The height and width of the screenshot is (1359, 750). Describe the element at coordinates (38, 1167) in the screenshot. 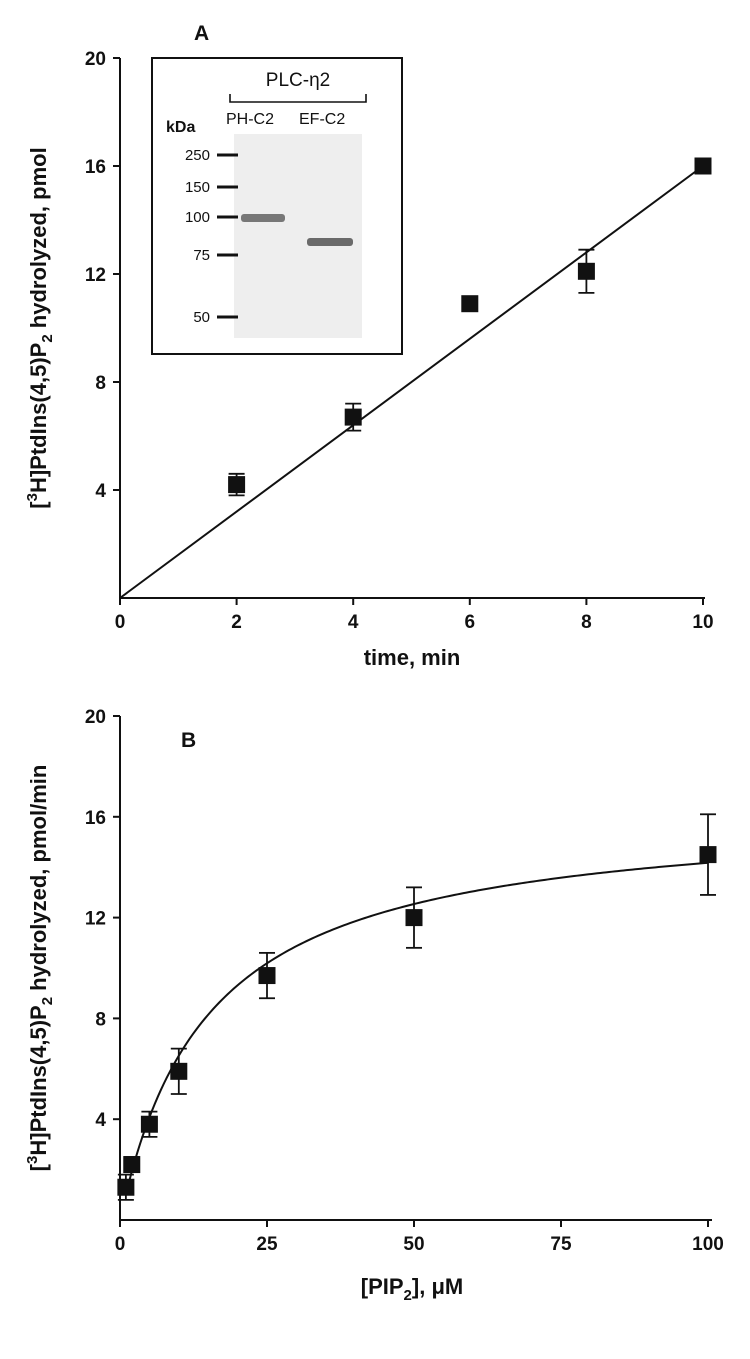

I see `panel-b-ylabel-open: [` at that location.